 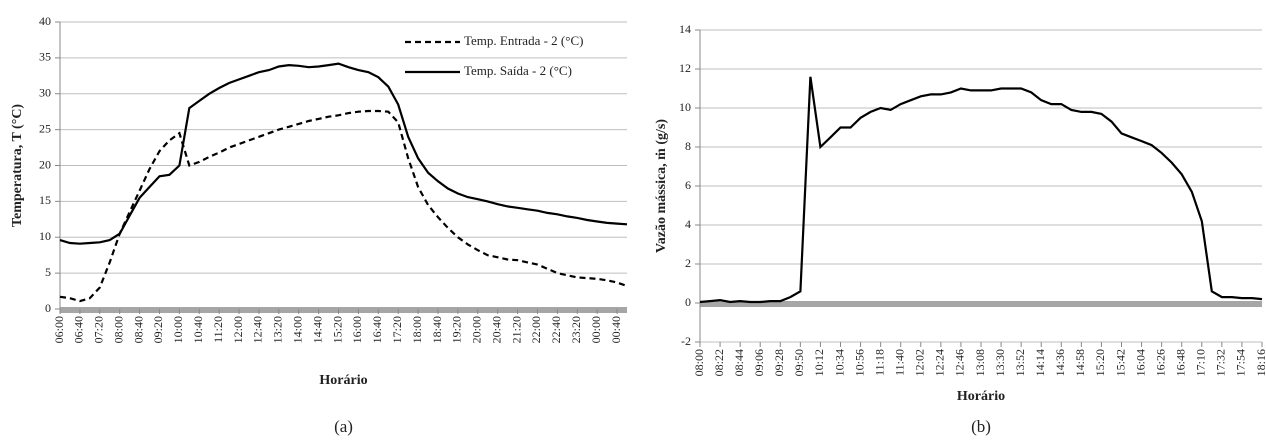 I want to click on x-tick-label: 09:28, so click(x=779, y=362).